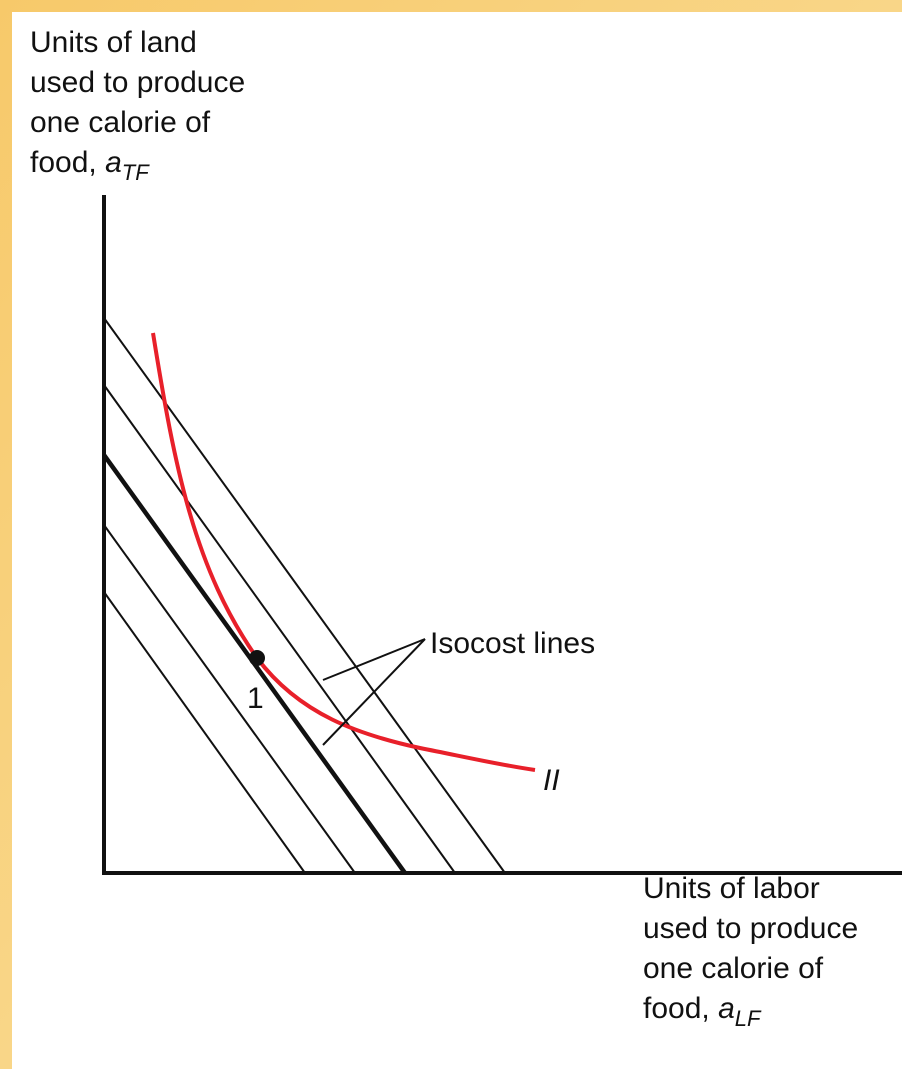 Image resolution: width=902 pixels, height=1074 pixels. I want to click on y-label-line: food, aTF, so click(90, 165).